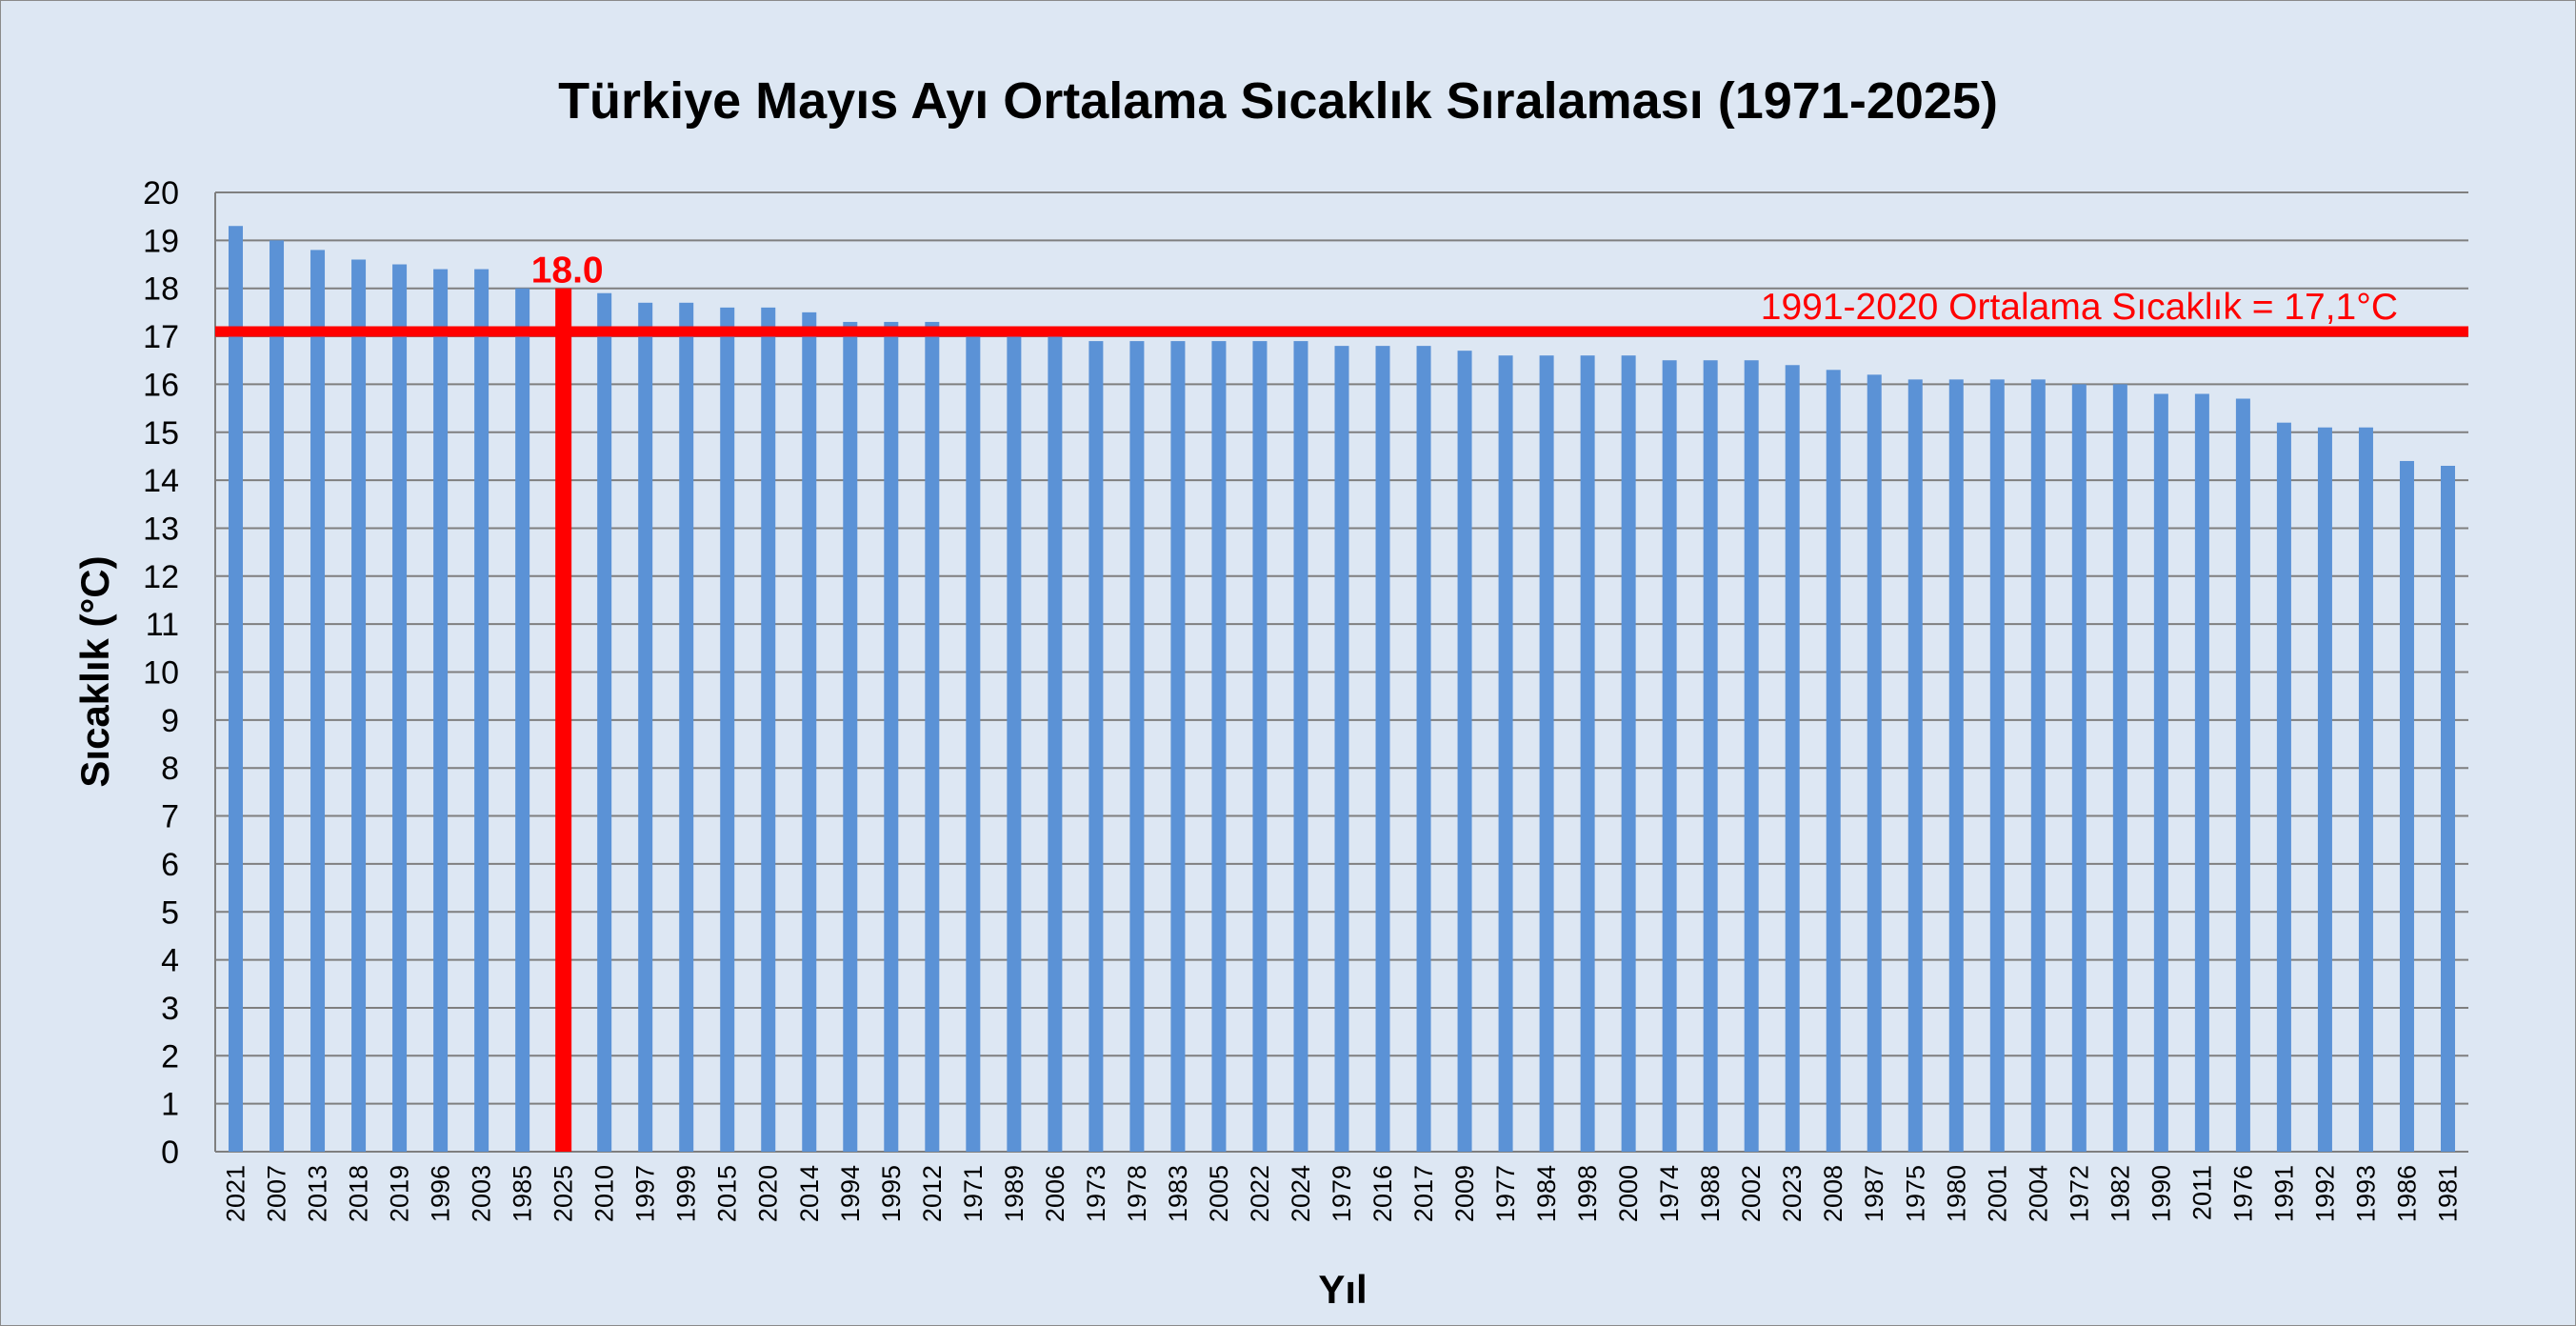 The width and height of the screenshot is (2576, 1326). Describe the element at coordinates (1096, 1194) in the screenshot. I see `x-tick-label: 1973` at that location.